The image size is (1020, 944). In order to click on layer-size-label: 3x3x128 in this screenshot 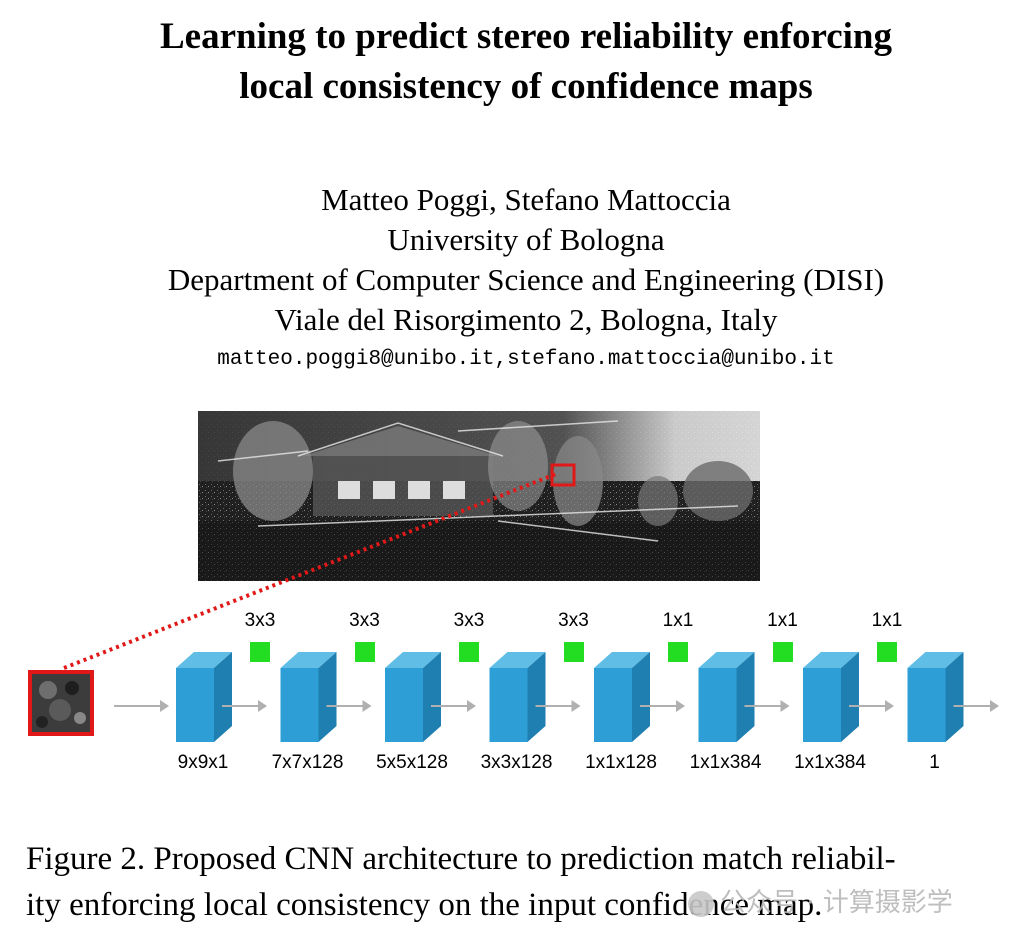, I will do `click(516, 762)`.